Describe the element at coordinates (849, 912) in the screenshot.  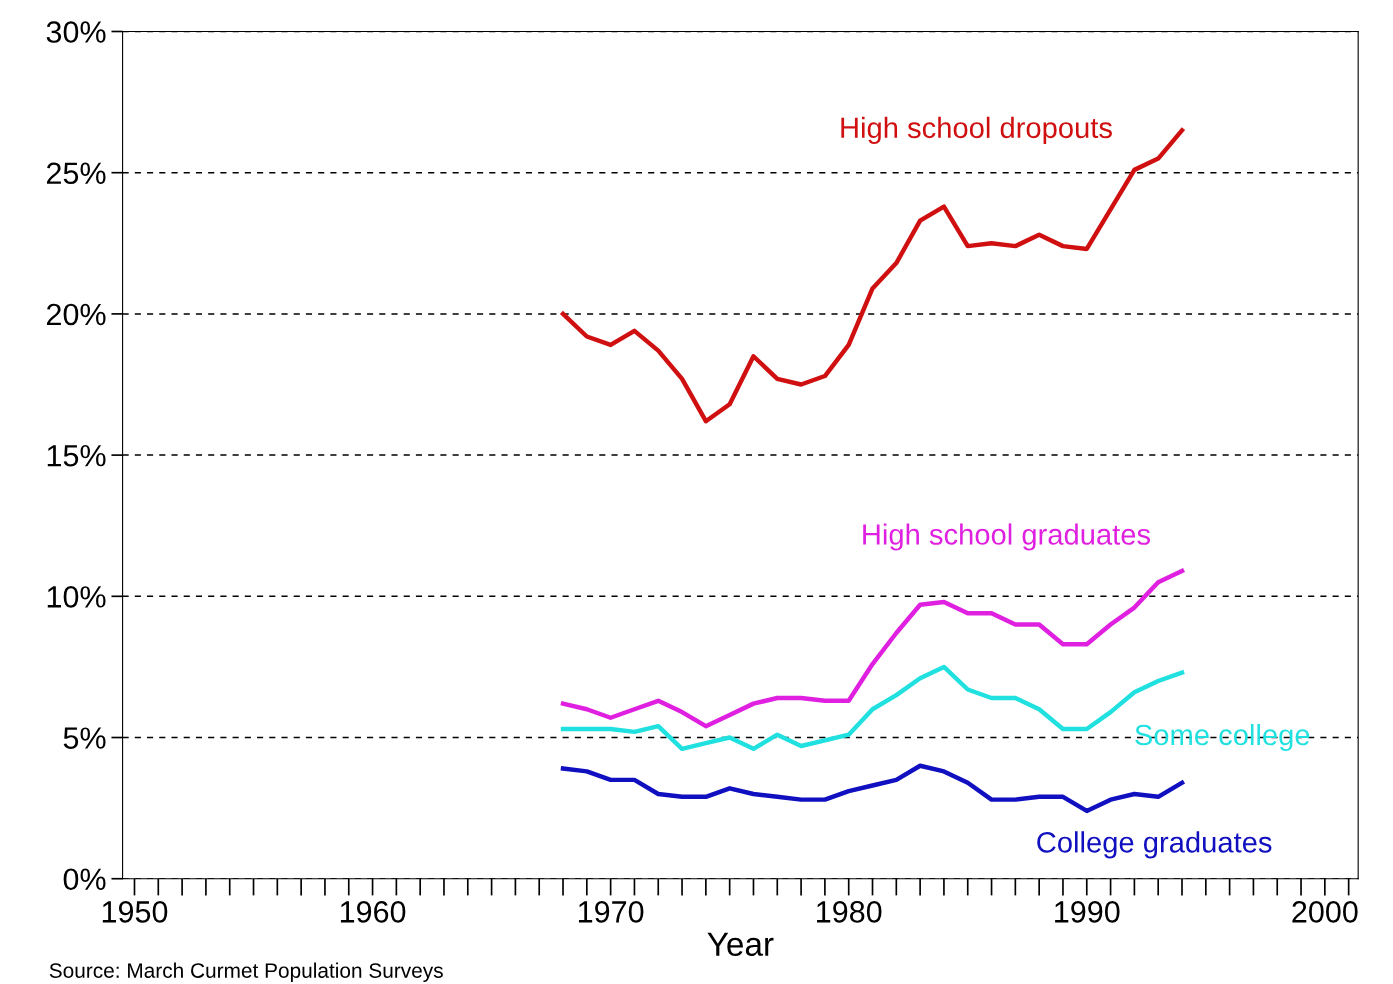
I see `x-tick-label: 1980` at that location.